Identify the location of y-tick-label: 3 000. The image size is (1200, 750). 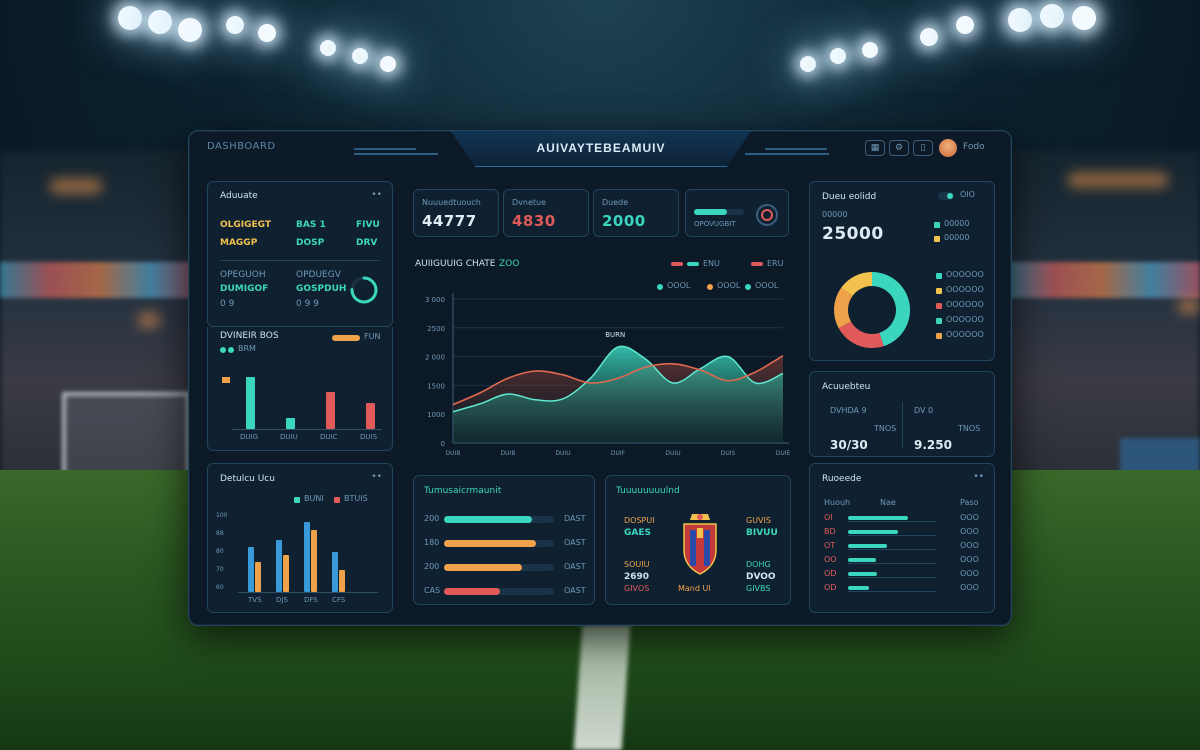
(435, 300).